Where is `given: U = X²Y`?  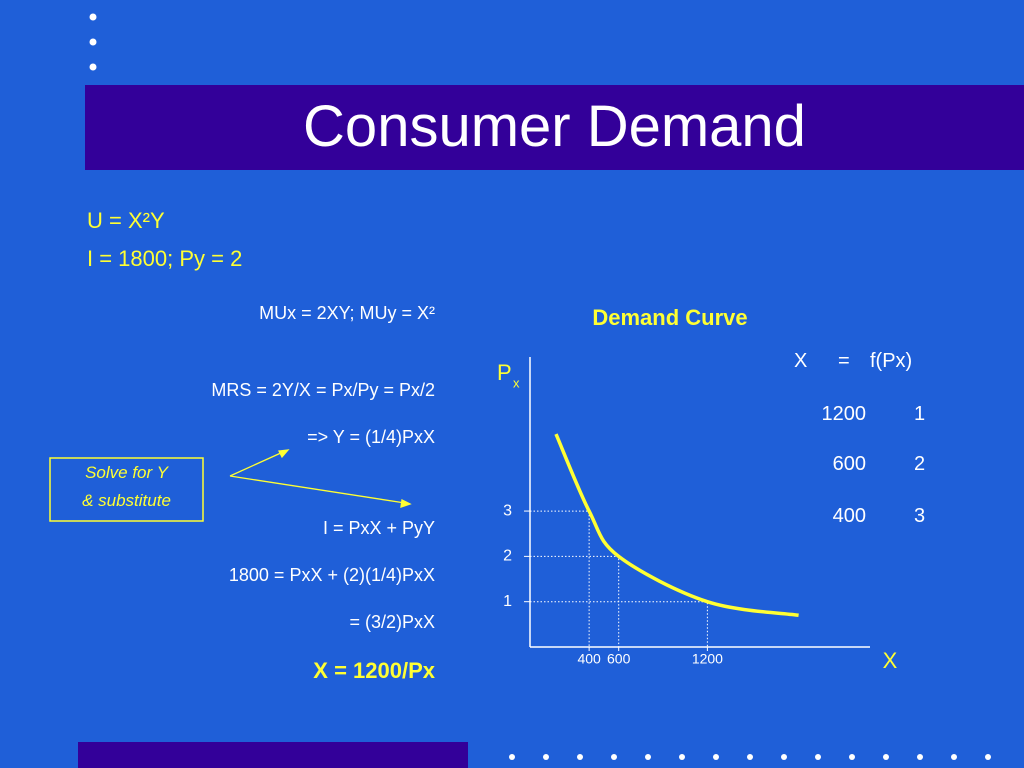 given: U = X²Y is located at coordinates (126, 220).